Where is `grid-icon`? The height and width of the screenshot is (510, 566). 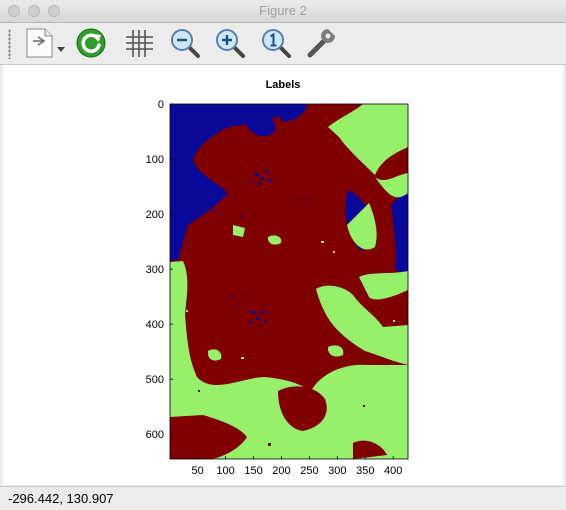 grid-icon is located at coordinates (139, 43).